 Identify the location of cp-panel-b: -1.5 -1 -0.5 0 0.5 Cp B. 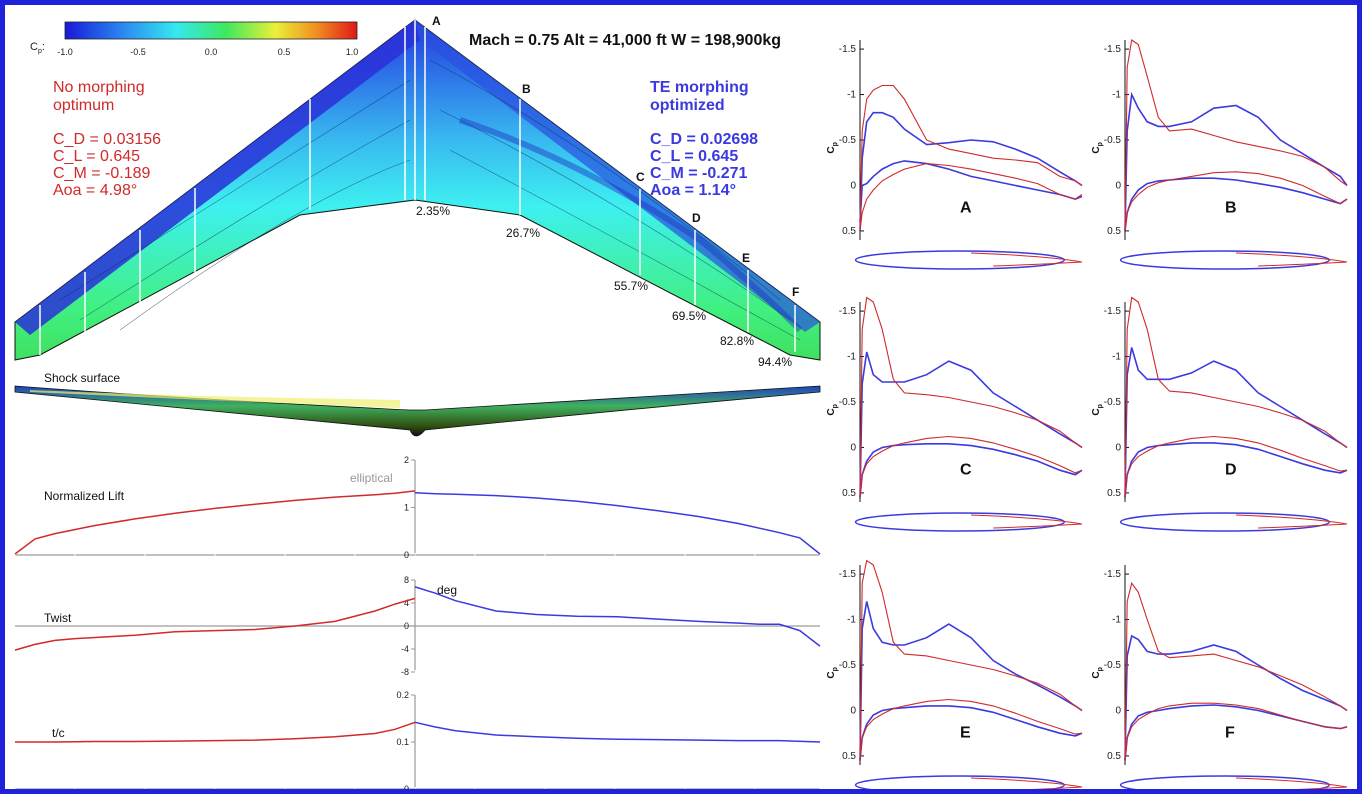
(1219, 154).